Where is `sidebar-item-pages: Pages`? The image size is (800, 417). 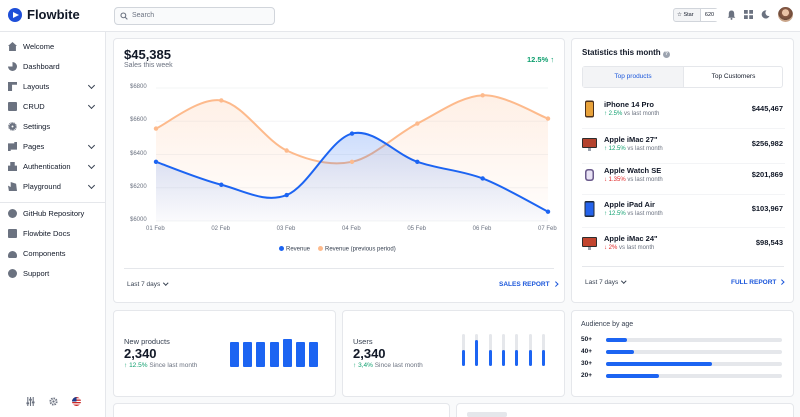 sidebar-item-pages: Pages is located at coordinates (53, 147).